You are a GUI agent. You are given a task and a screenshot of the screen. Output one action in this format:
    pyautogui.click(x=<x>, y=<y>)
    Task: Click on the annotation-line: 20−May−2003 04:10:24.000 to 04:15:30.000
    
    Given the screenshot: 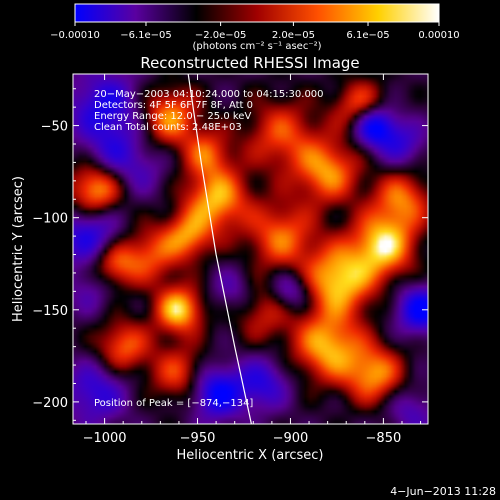 What is the action you would take?
    pyautogui.click(x=209, y=94)
    